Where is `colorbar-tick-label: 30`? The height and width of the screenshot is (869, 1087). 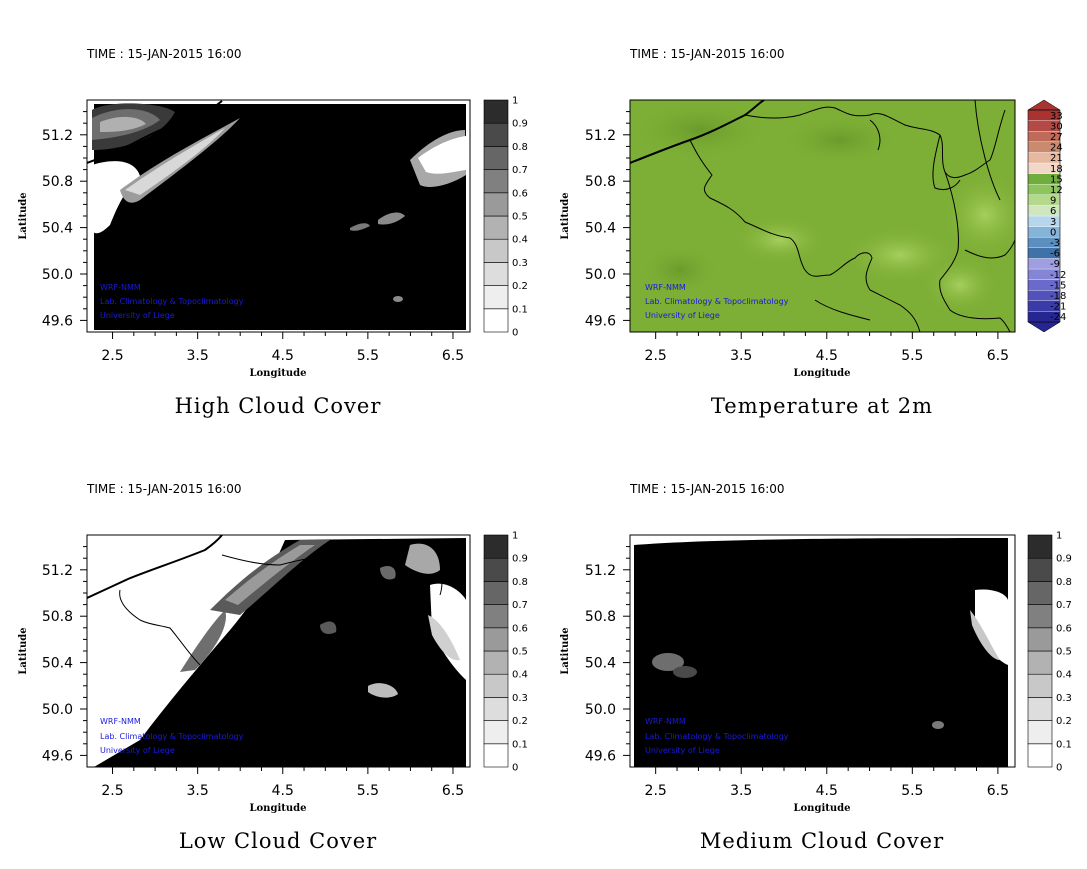 colorbar-tick-label: 30 is located at coordinates (1056, 126).